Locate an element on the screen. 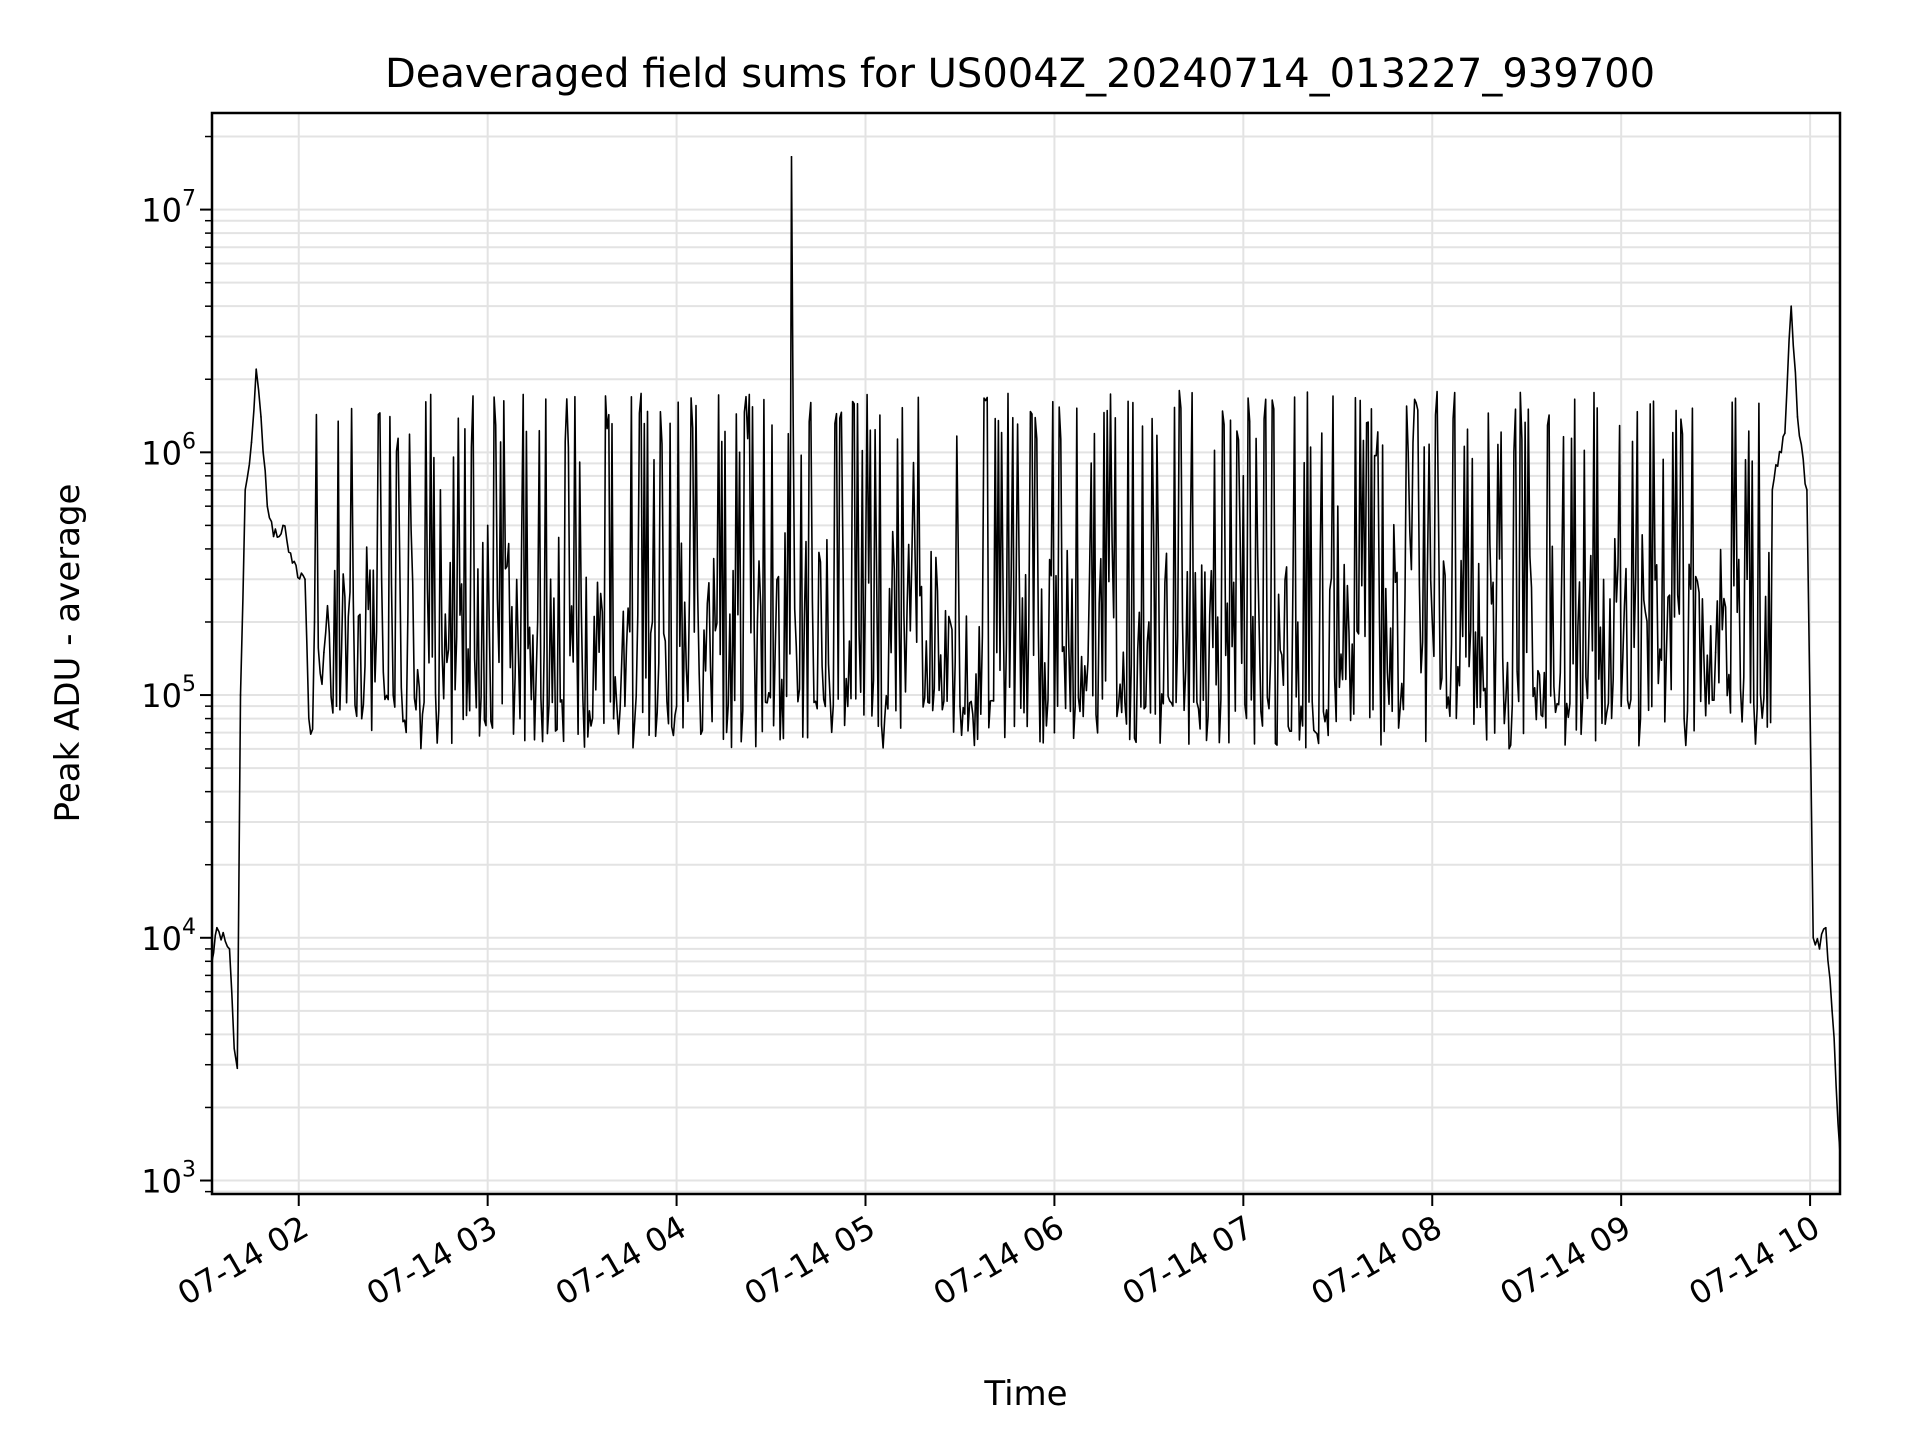 The width and height of the screenshot is (1920, 1440). y-tick-label: 10³ is located at coordinates (168, 1179).